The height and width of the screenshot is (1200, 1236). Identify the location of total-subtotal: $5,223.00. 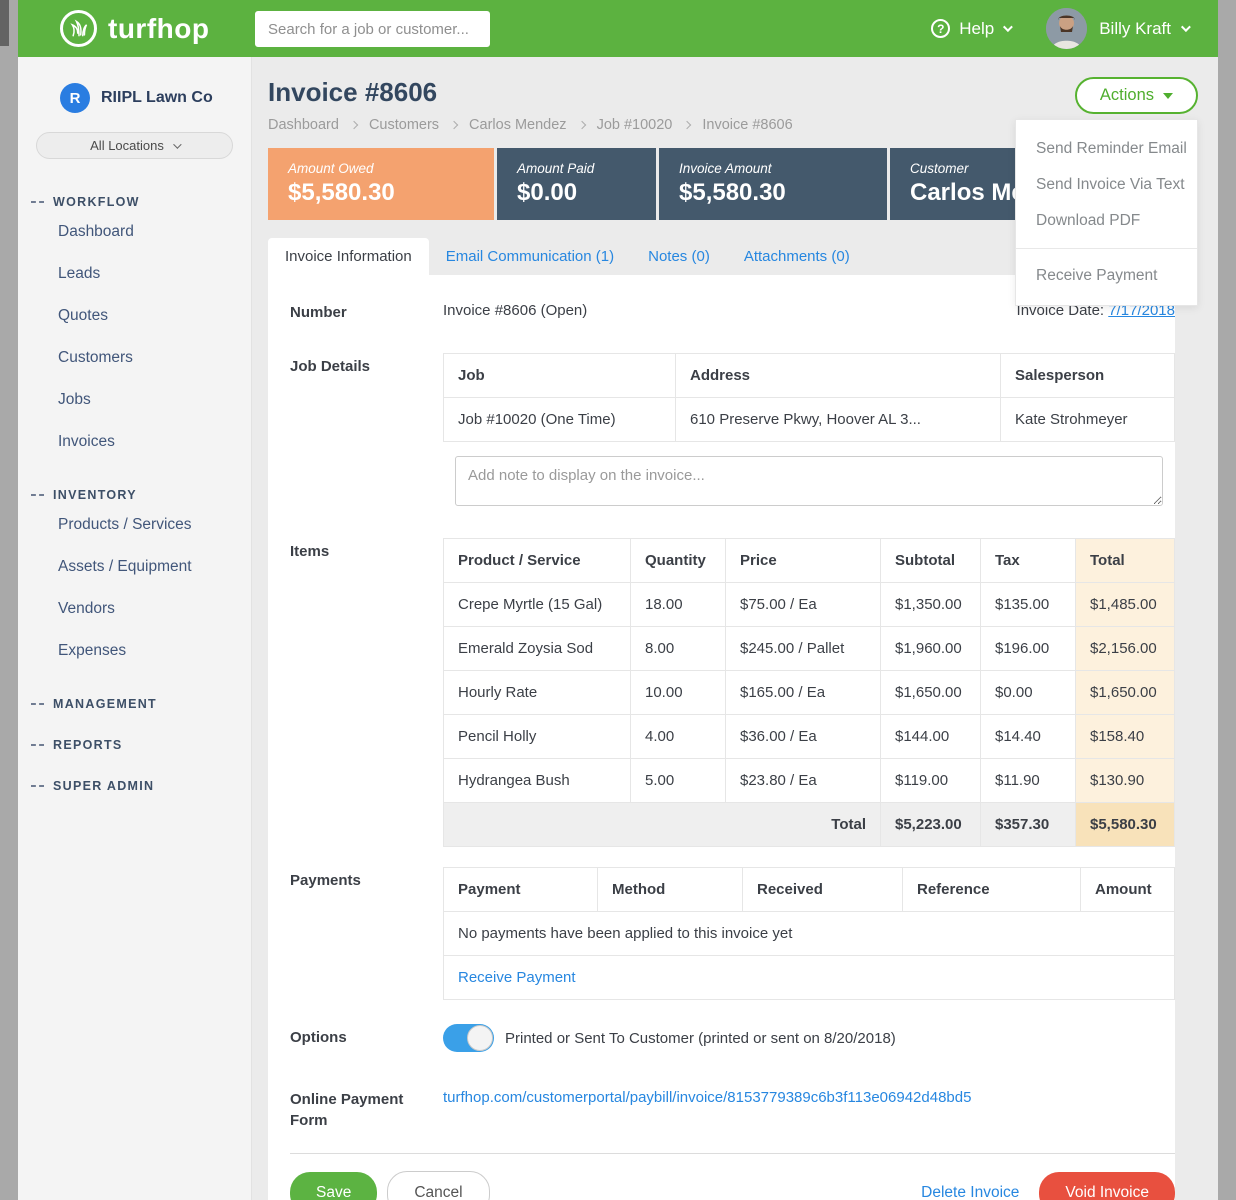
(930, 824).